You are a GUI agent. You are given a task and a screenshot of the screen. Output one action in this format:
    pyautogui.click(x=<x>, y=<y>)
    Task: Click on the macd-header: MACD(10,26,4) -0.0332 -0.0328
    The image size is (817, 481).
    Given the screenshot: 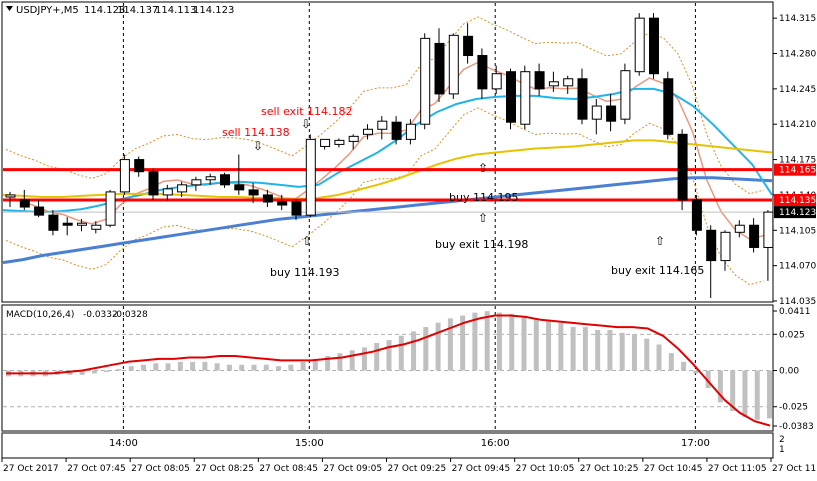 What is the action you would take?
    pyautogui.click(x=77, y=315)
    